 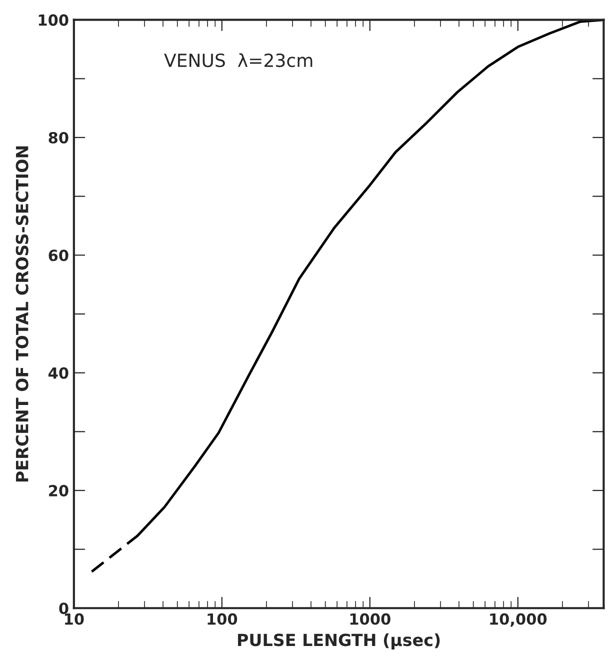 I want to click on x-axis-title: PULSE LENGTH (μsec), so click(x=339, y=641).